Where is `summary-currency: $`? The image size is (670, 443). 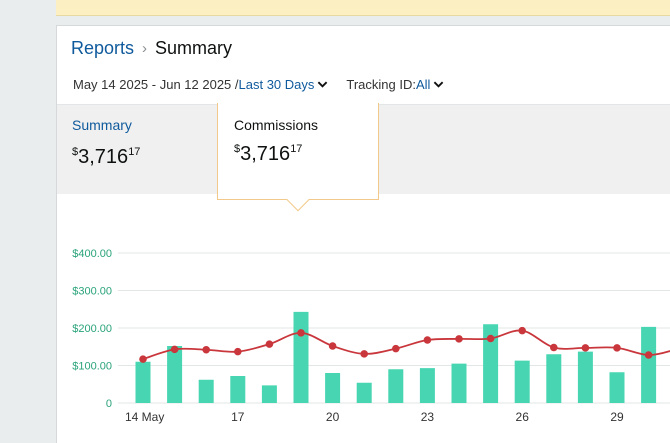 summary-currency: $ is located at coordinates (75, 152).